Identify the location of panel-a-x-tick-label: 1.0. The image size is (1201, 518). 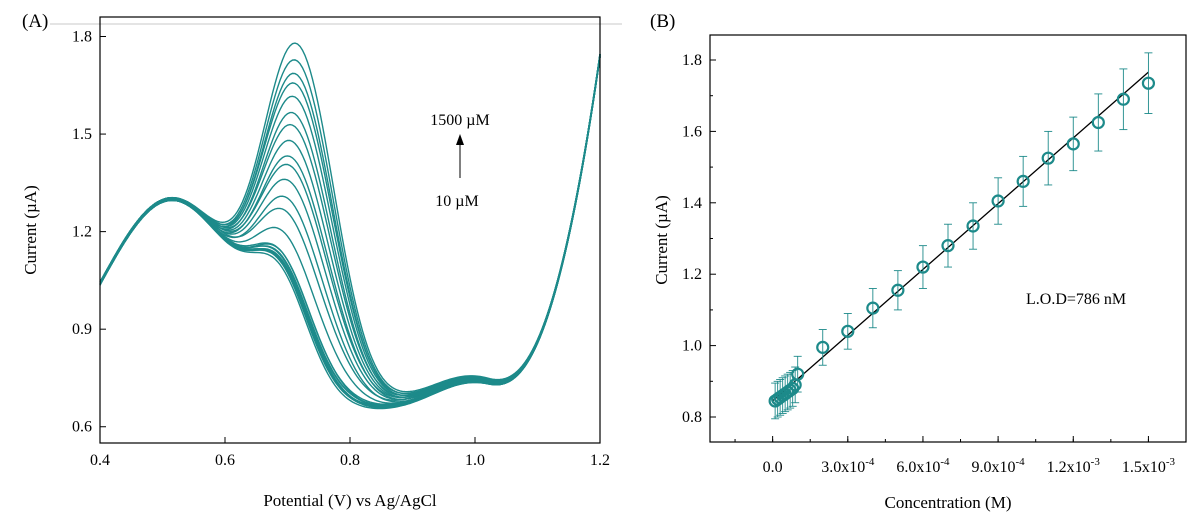
(475, 460).